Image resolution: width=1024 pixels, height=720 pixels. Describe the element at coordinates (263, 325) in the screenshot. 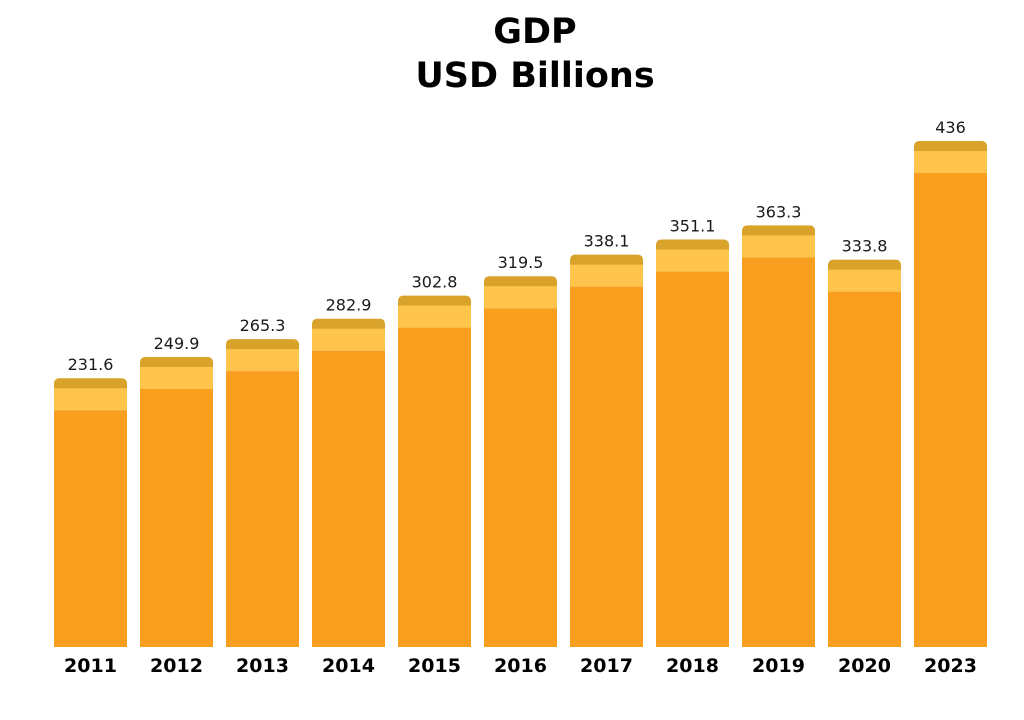

I see `value-label: 265.3` at that location.